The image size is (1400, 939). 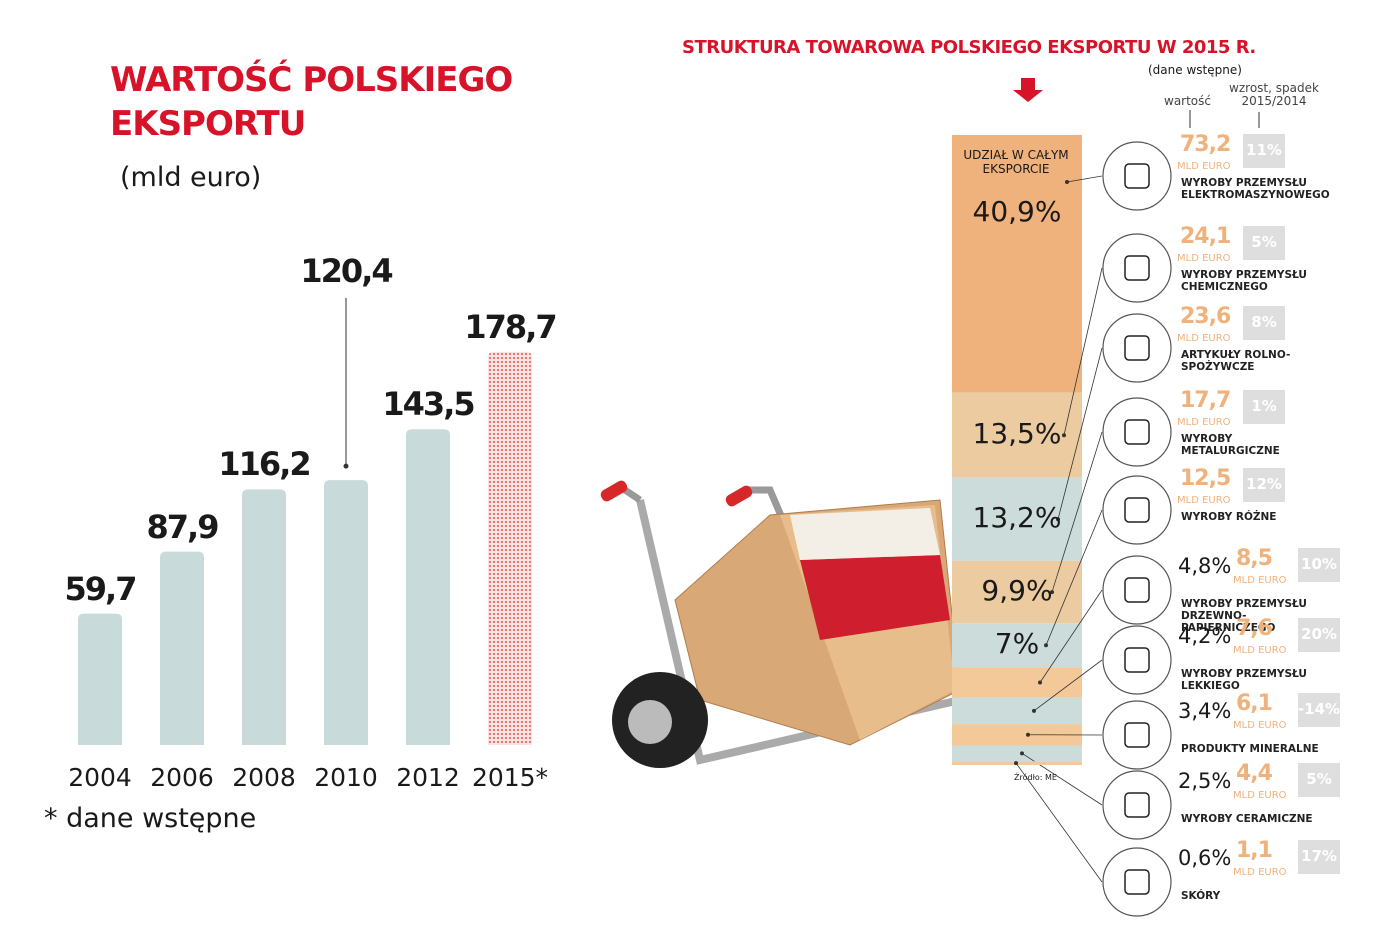 I want to click on column-header: wzrost, spadek 2015/2014, so click(x=1274, y=94).